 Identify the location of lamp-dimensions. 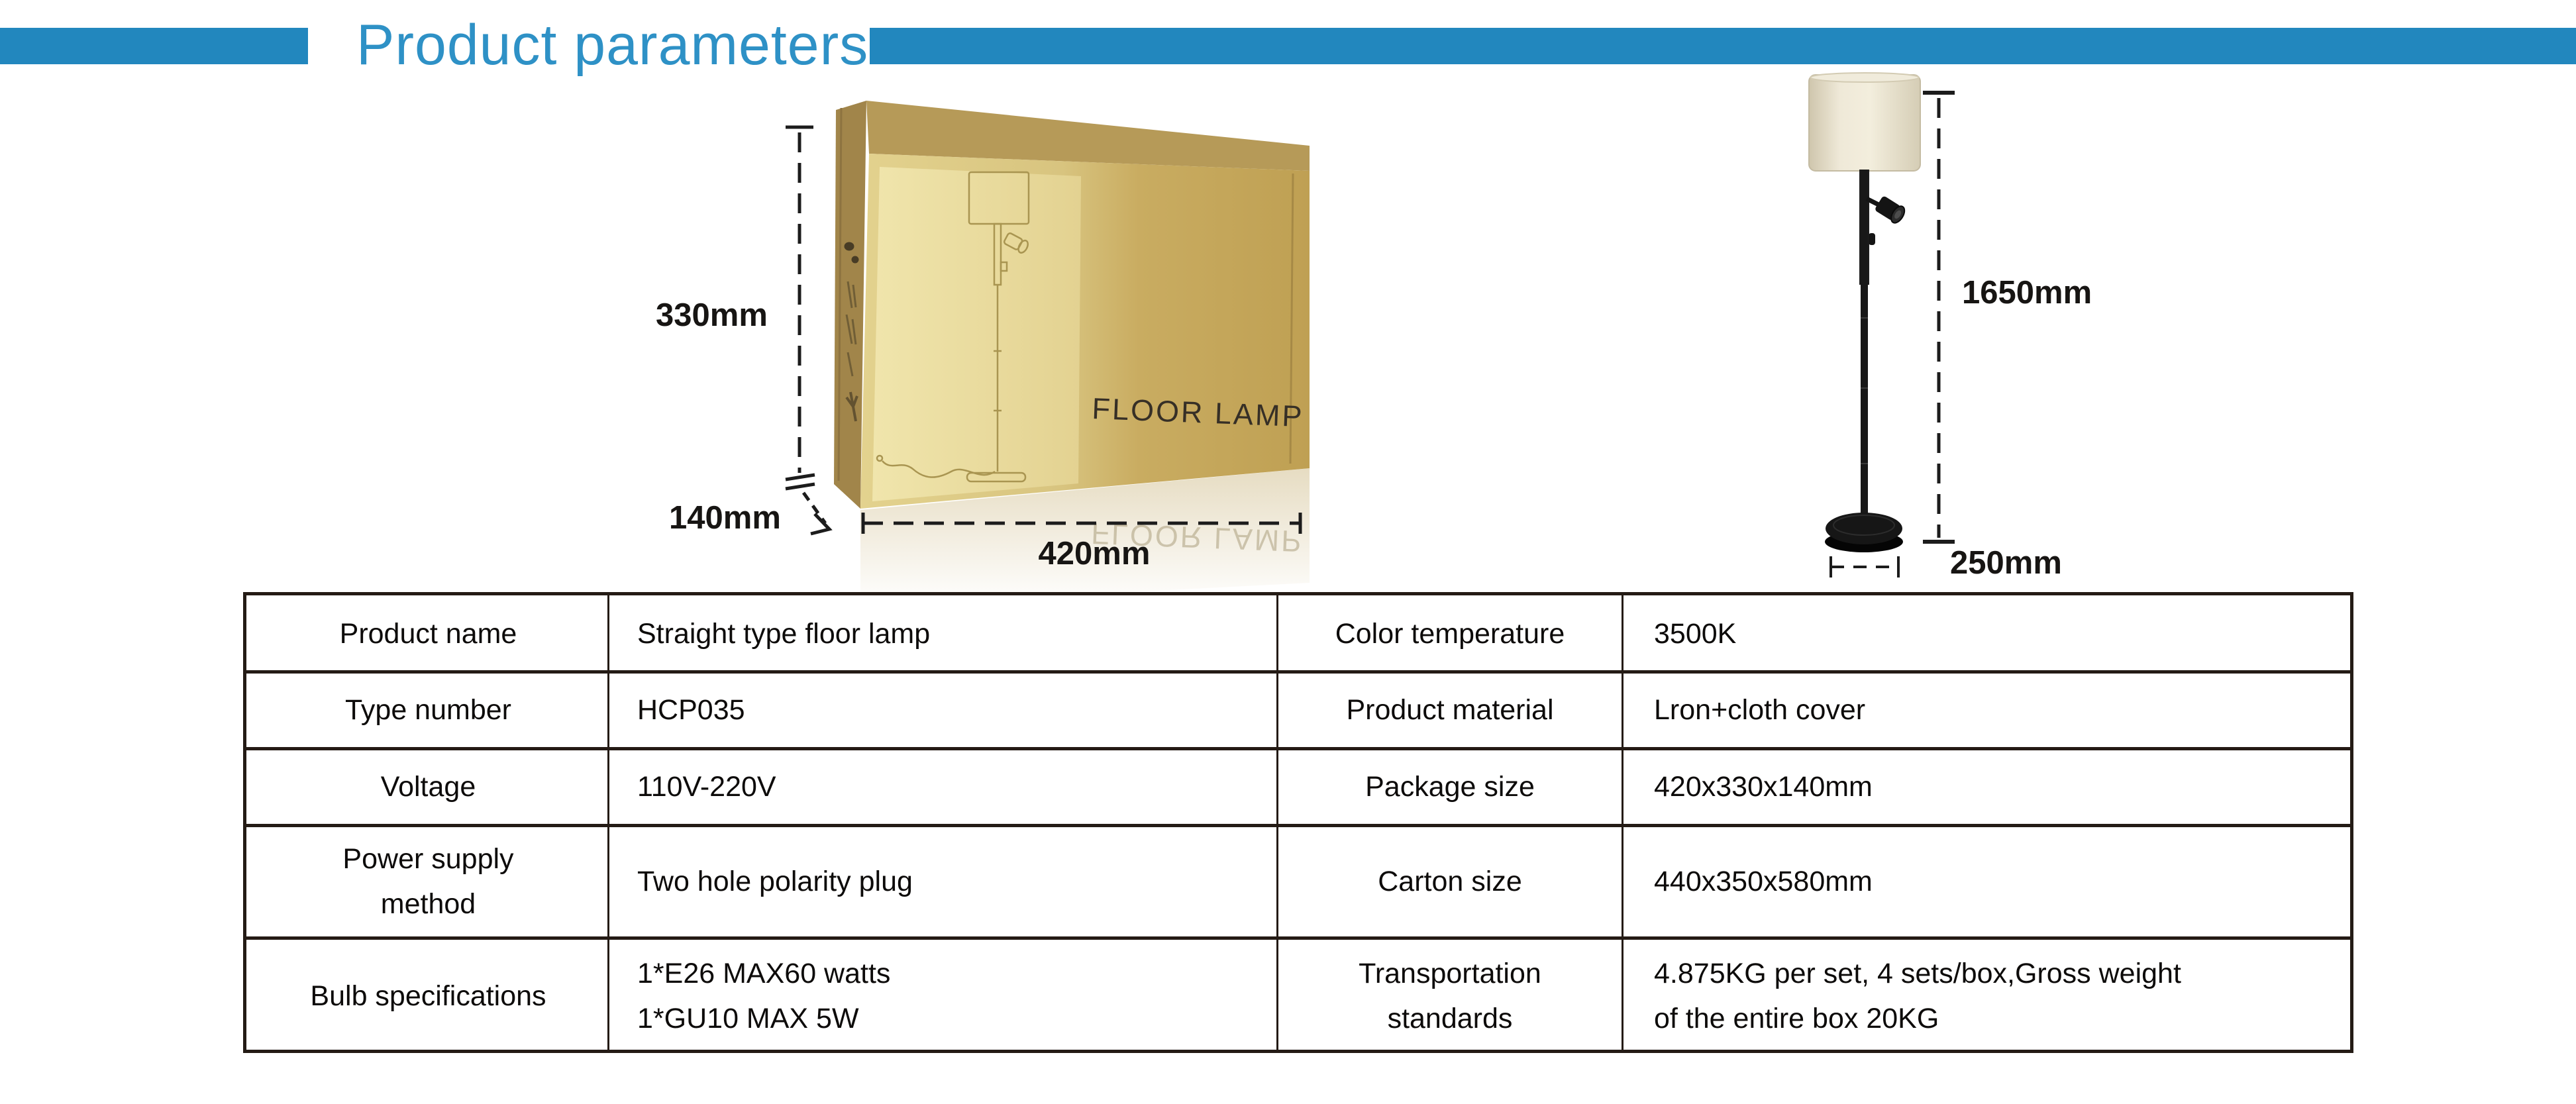
(1892, 334).